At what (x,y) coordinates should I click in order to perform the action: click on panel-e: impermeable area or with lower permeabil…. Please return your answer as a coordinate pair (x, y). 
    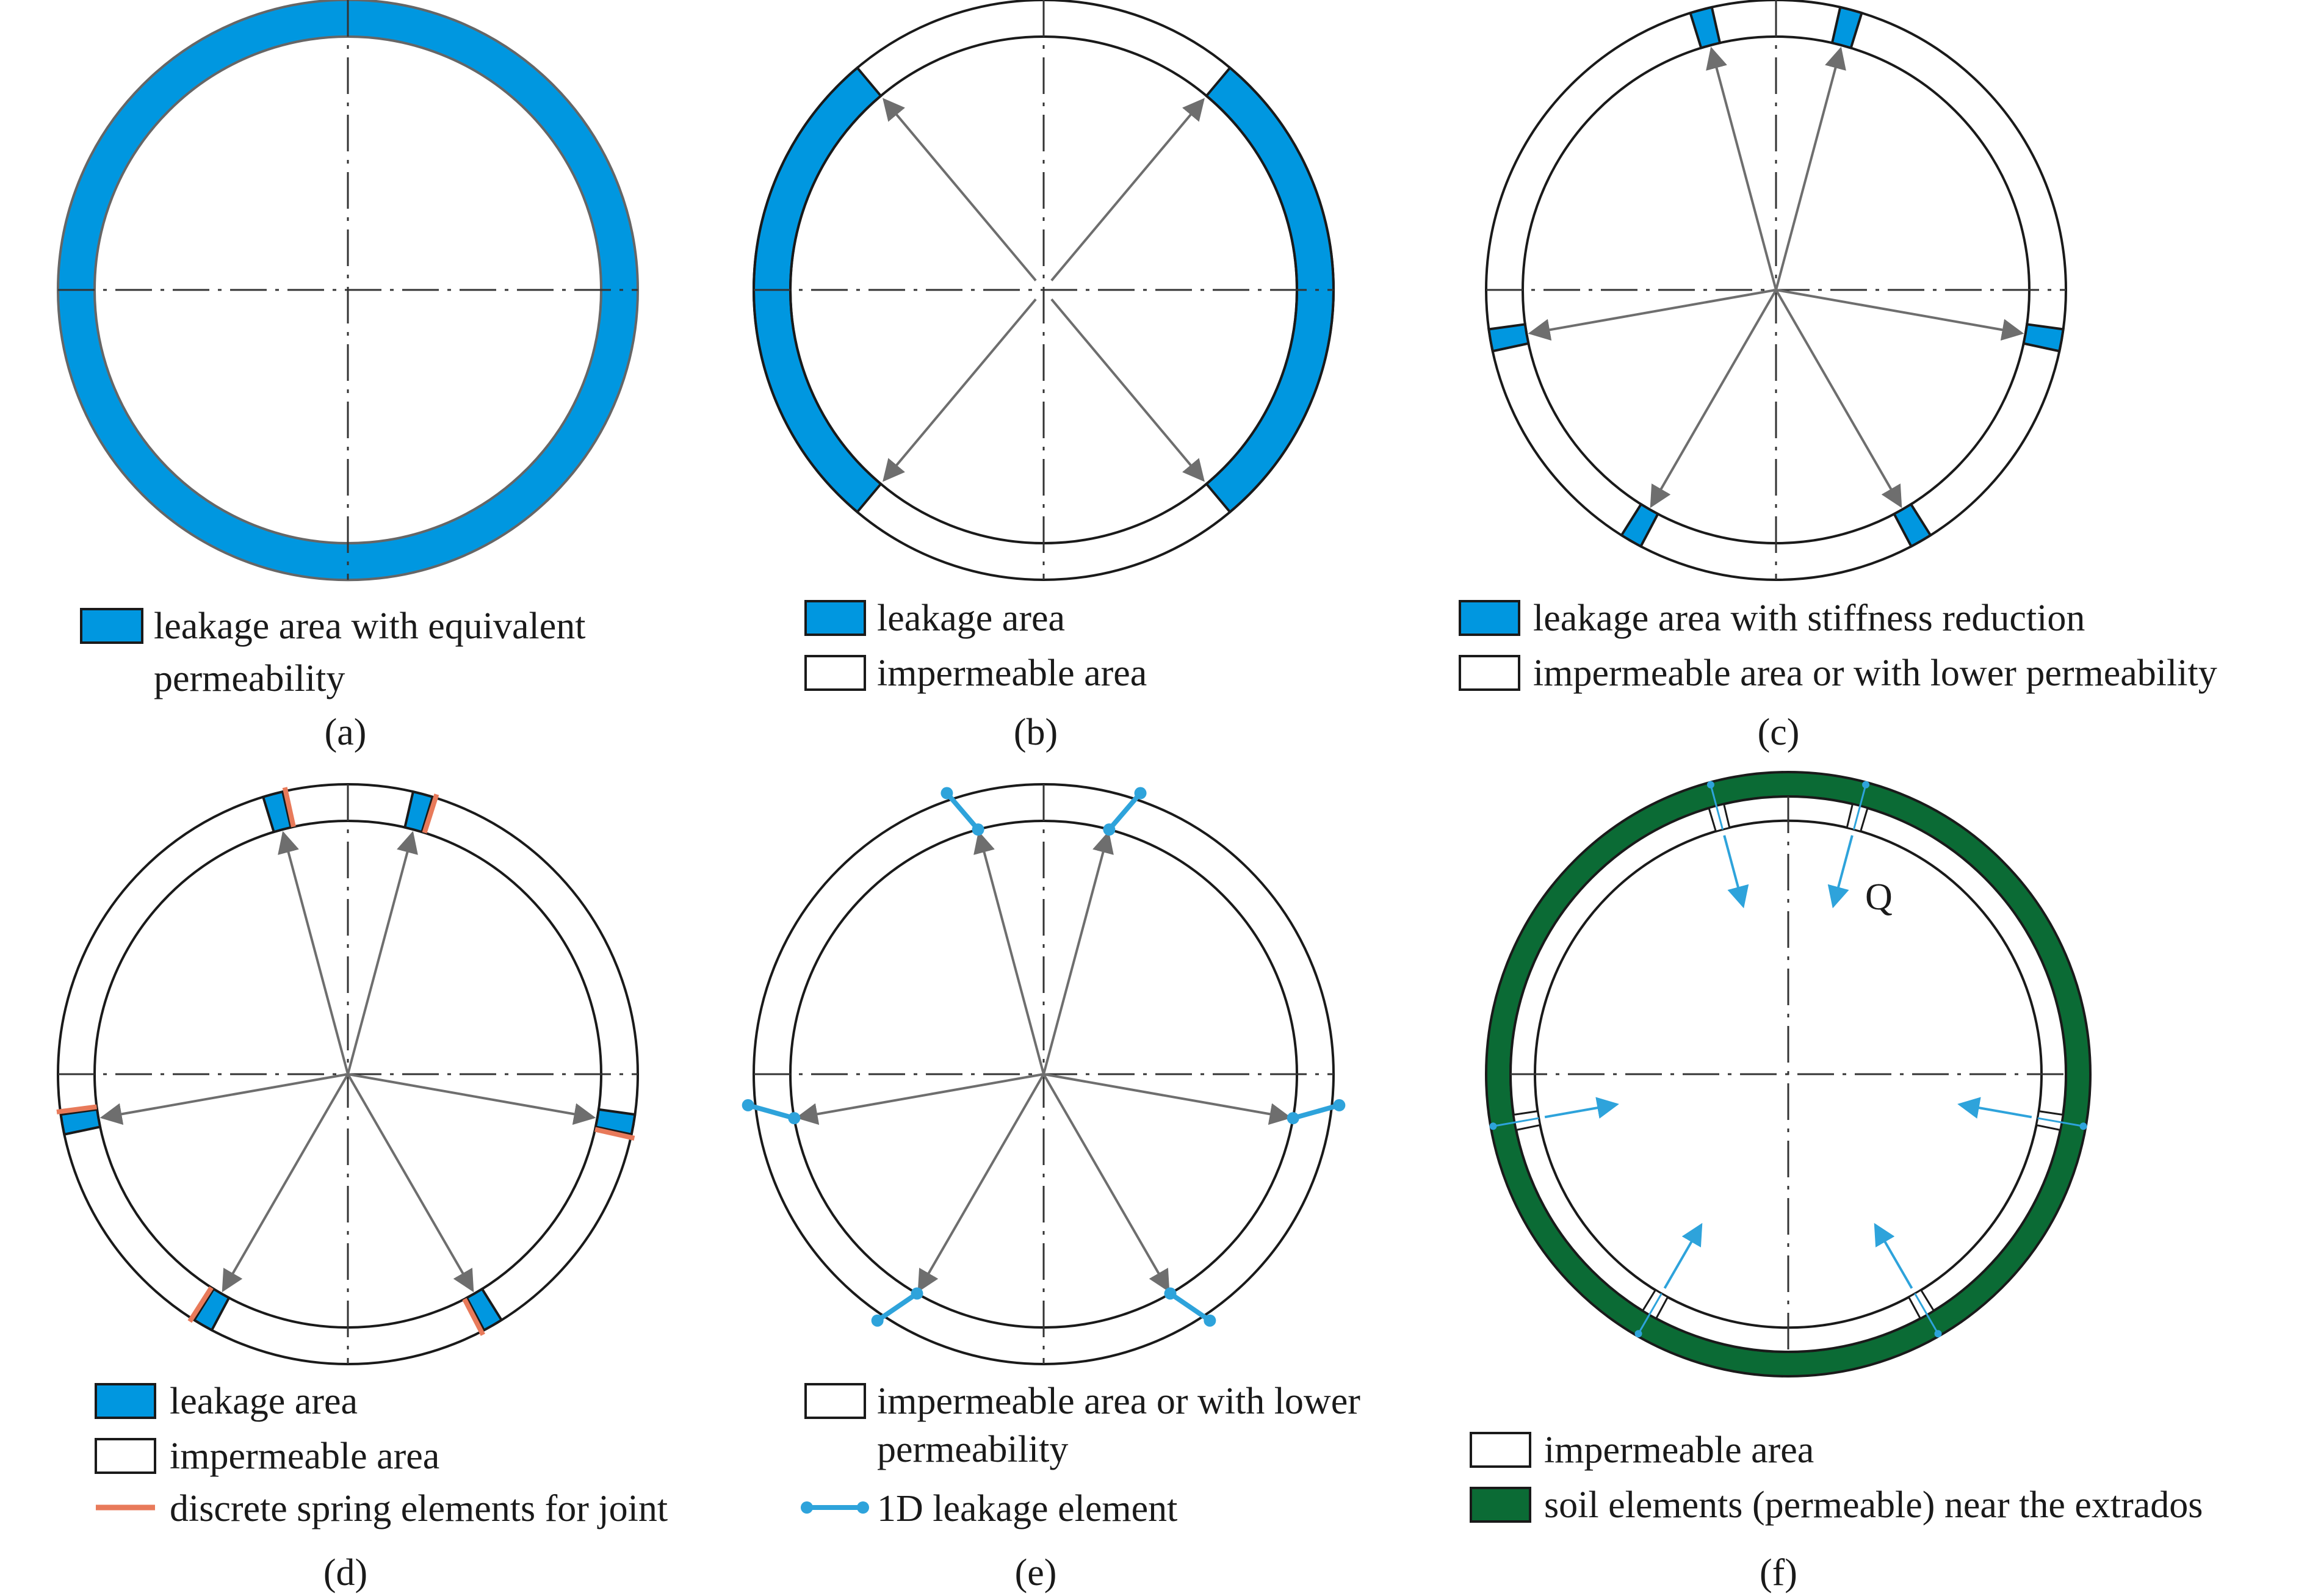
    Looking at the image, I should click on (1051, 1189).